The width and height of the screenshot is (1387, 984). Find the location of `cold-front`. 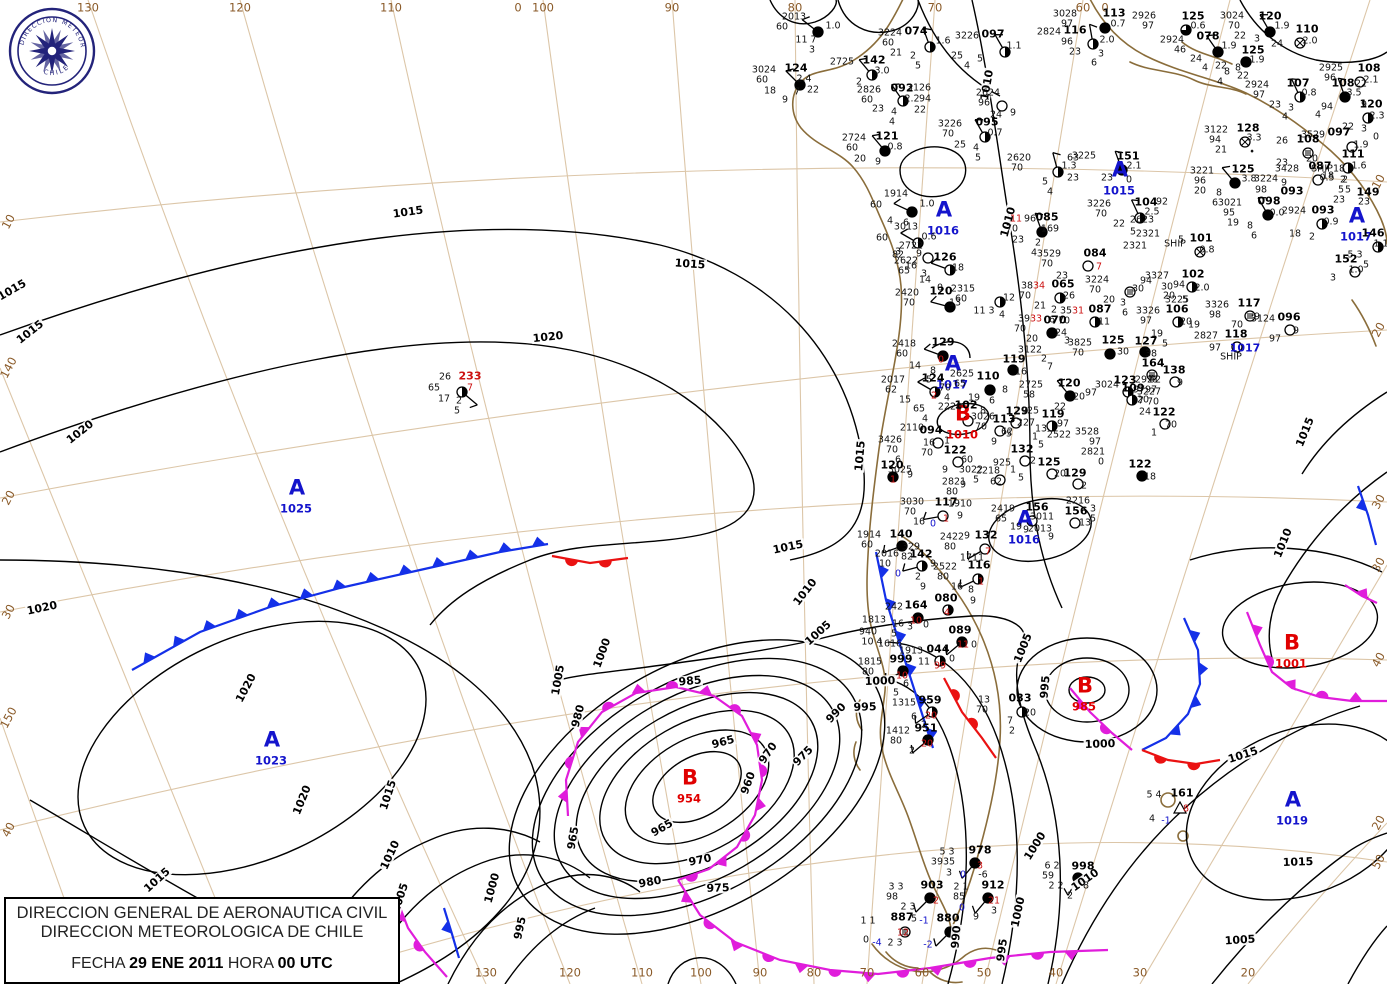

cold-front is located at coordinates (1367, 515).